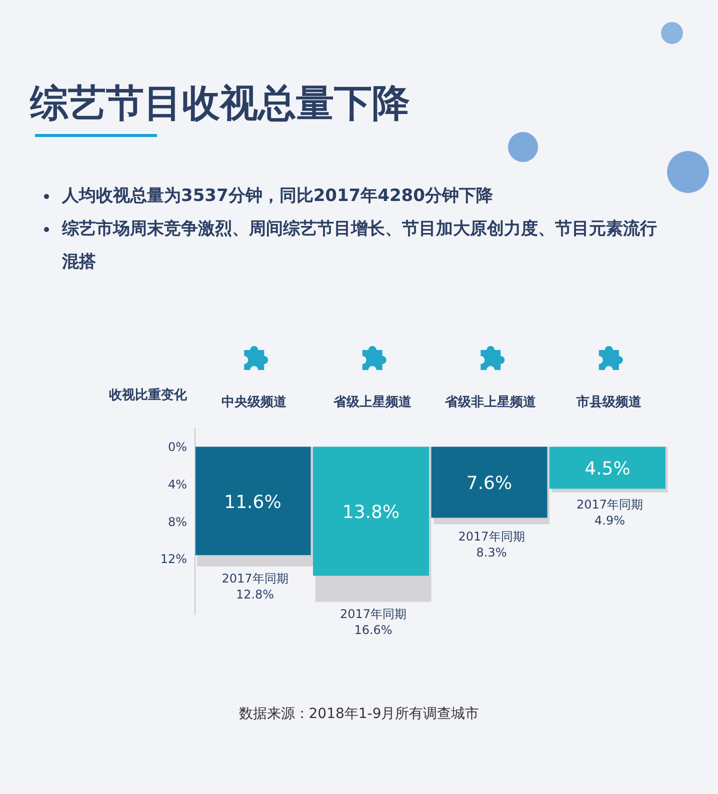 The width and height of the screenshot is (718, 794). I want to click on data-label: 4.9%, so click(609, 521).